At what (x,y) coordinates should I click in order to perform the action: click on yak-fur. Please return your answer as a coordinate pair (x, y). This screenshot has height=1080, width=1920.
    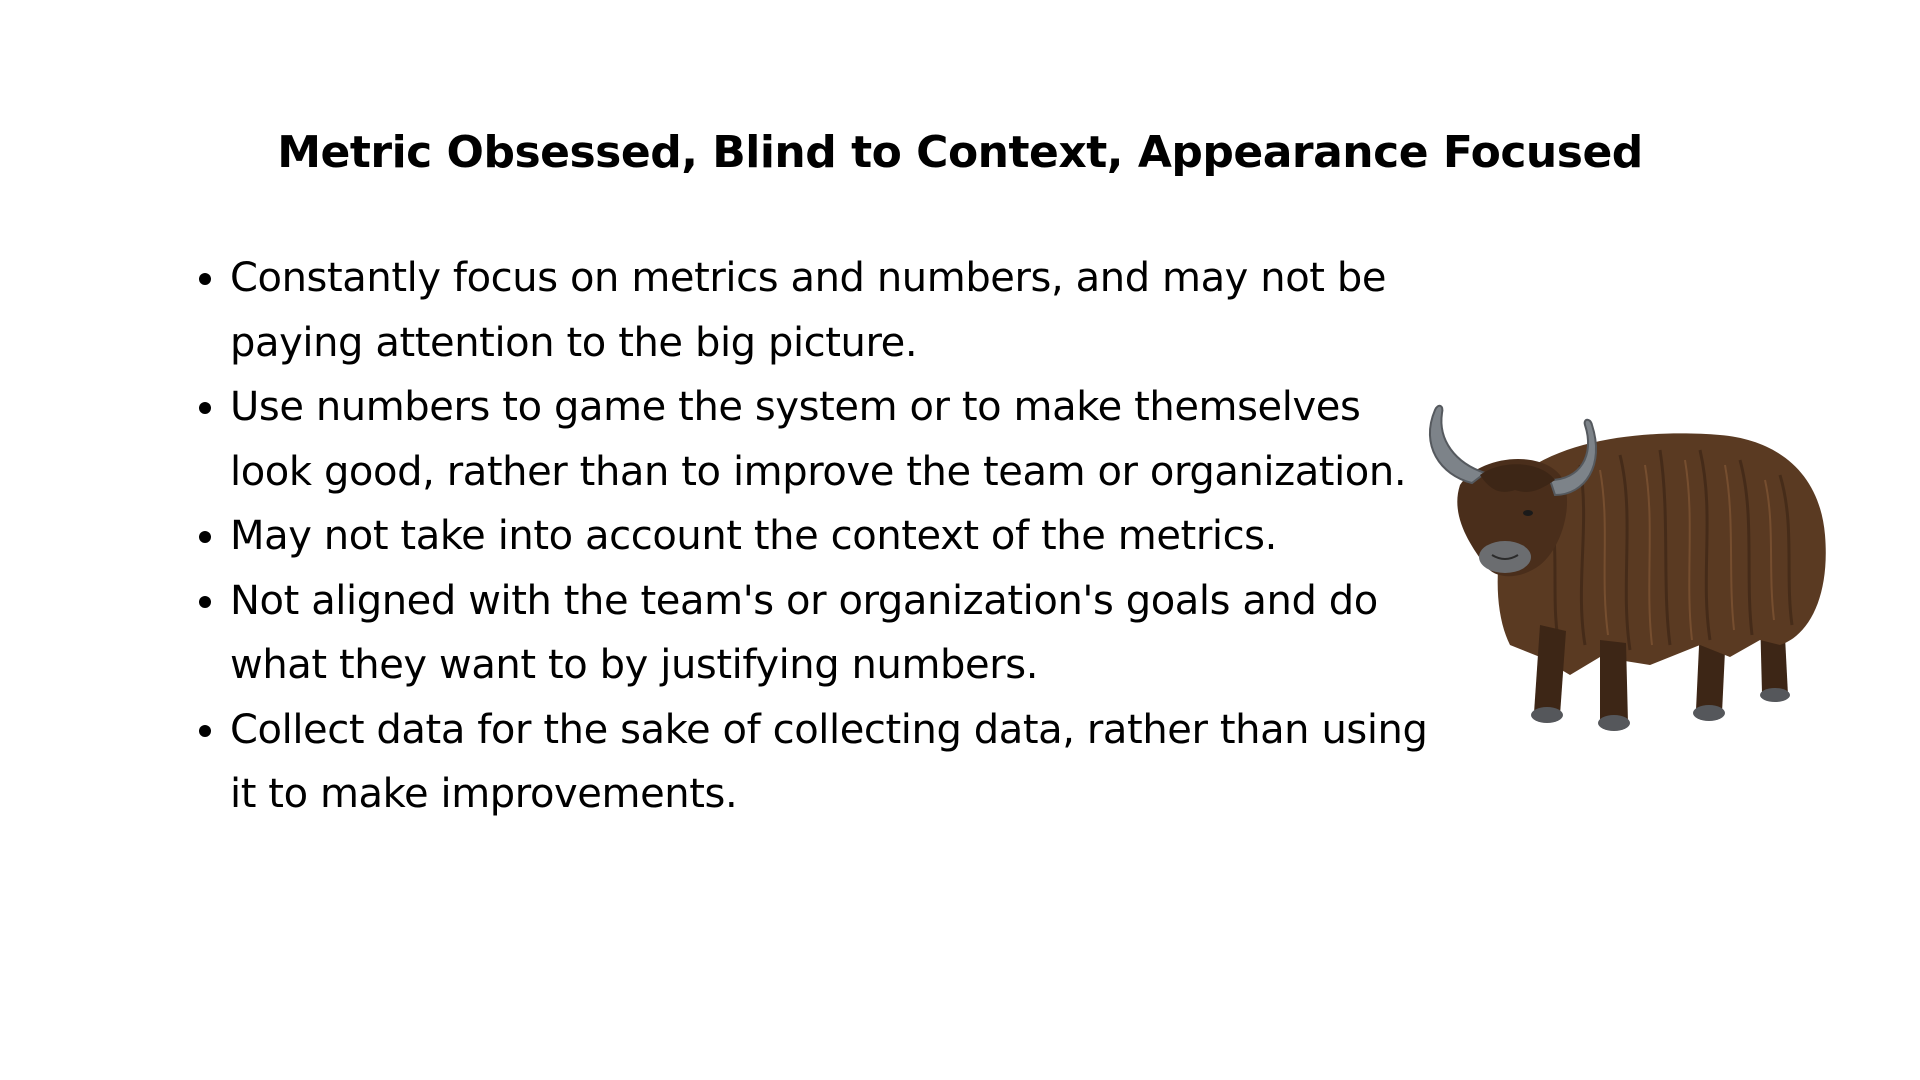
    Looking at the image, I should click on (1671, 550).